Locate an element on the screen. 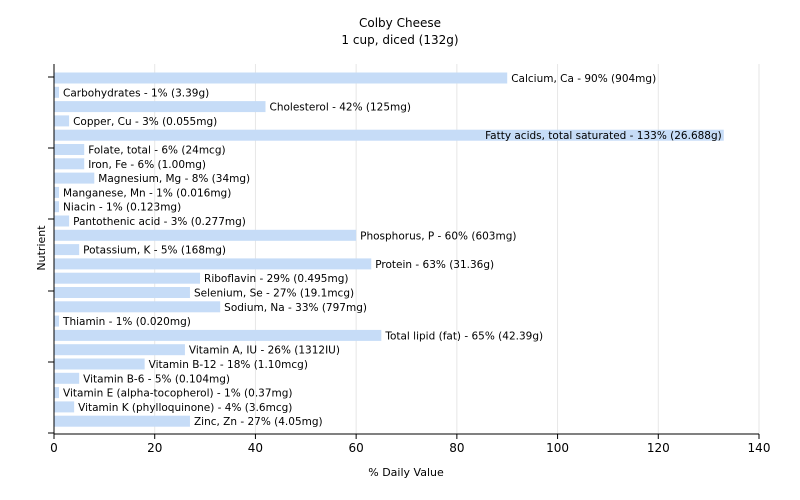  x-tick-label: 100 is located at coordinates (557, 448).